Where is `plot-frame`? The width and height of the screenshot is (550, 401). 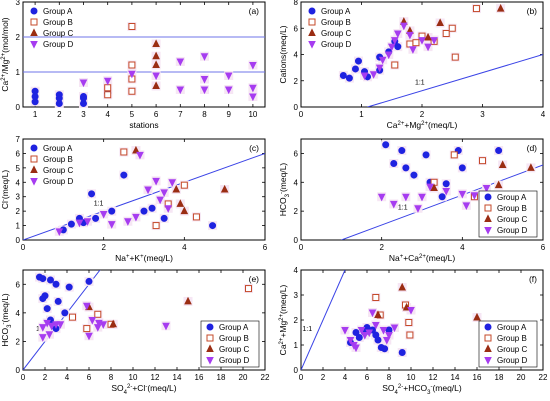
plot-frame is located at coordinates (144, 189).